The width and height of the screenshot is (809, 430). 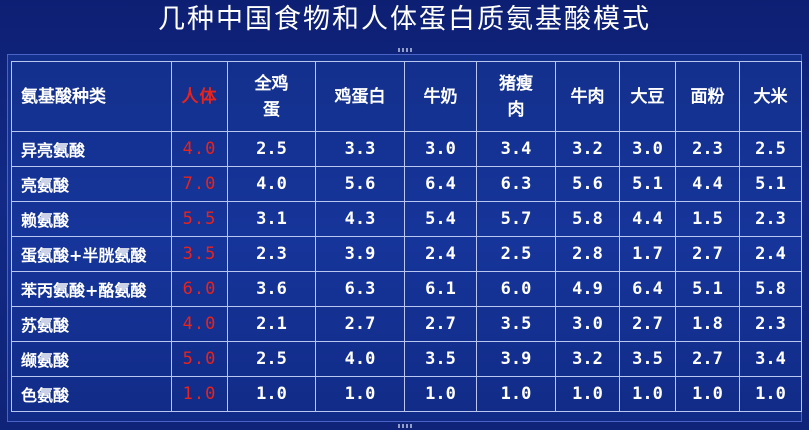 What do you see at coordinates (91, 324) in the screenshot?
I see `amino-acid-name: 苏氨酸` at bounding box center [91, 324].